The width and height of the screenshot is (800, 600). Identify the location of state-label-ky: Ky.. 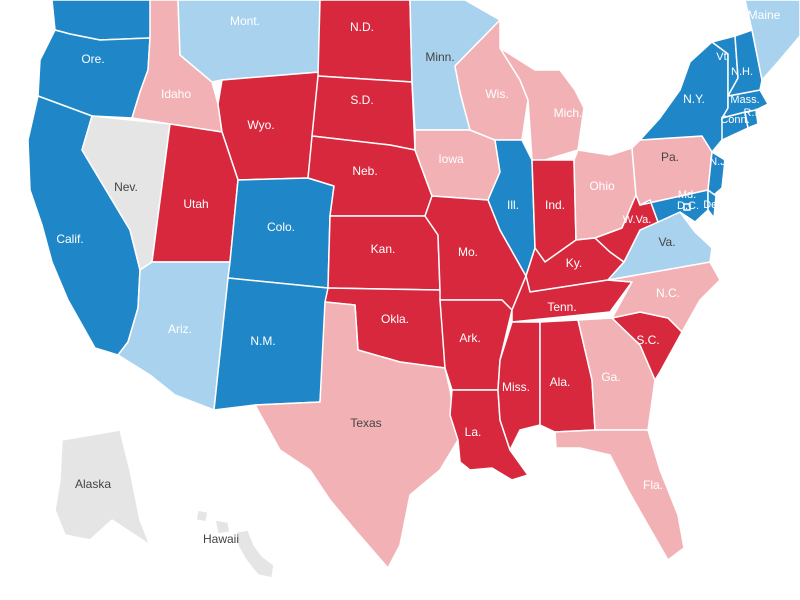
(574, 263).